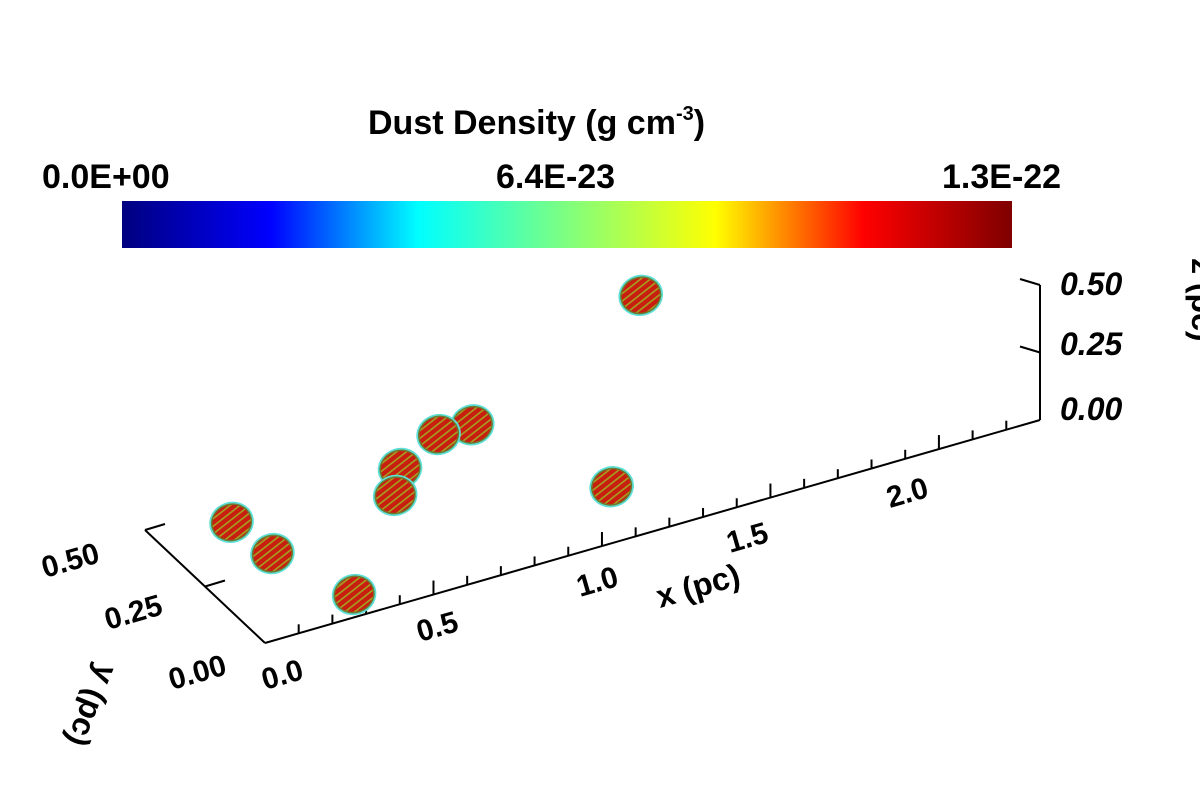 This screenshot has height=811, width=1200. I want to click on z-tick-label: 0.25, so click(1091, 344).